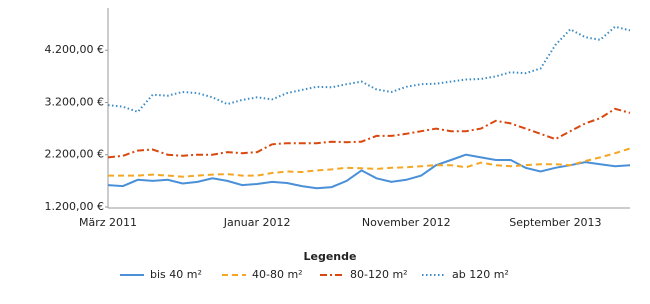 Image resolution: width=650 pixels, height=304 pixels. I want to click on x-tick-label: Januar 2012, so click(257, 222).